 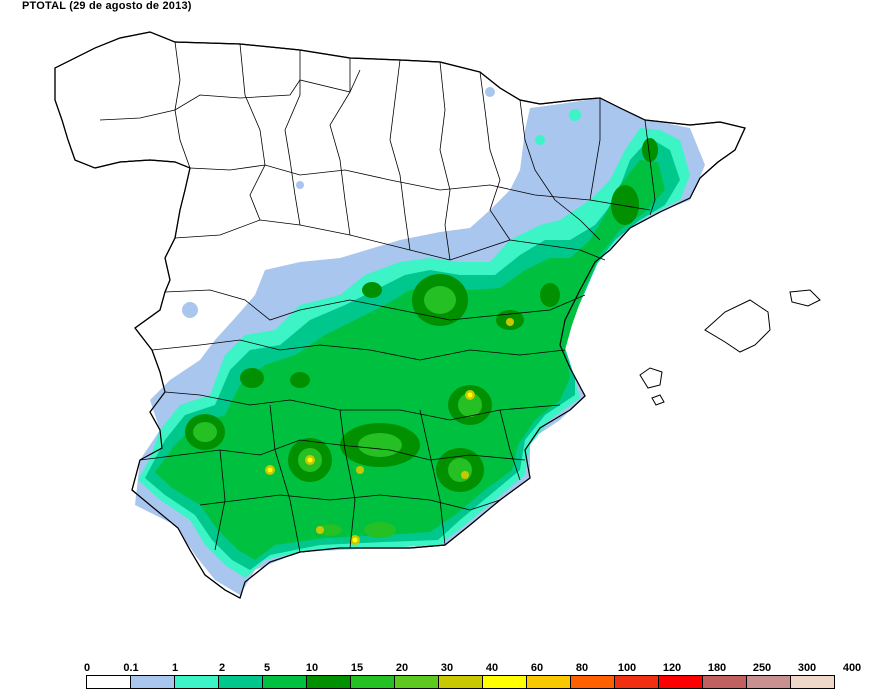 What do you see at coordinates (730, 347) in the screenshot?
I see `balearic-islands` at bounding box center [730, 347].